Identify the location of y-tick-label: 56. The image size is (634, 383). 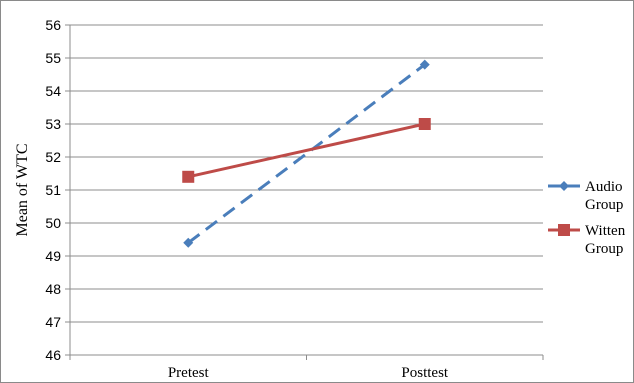
(53, 25).